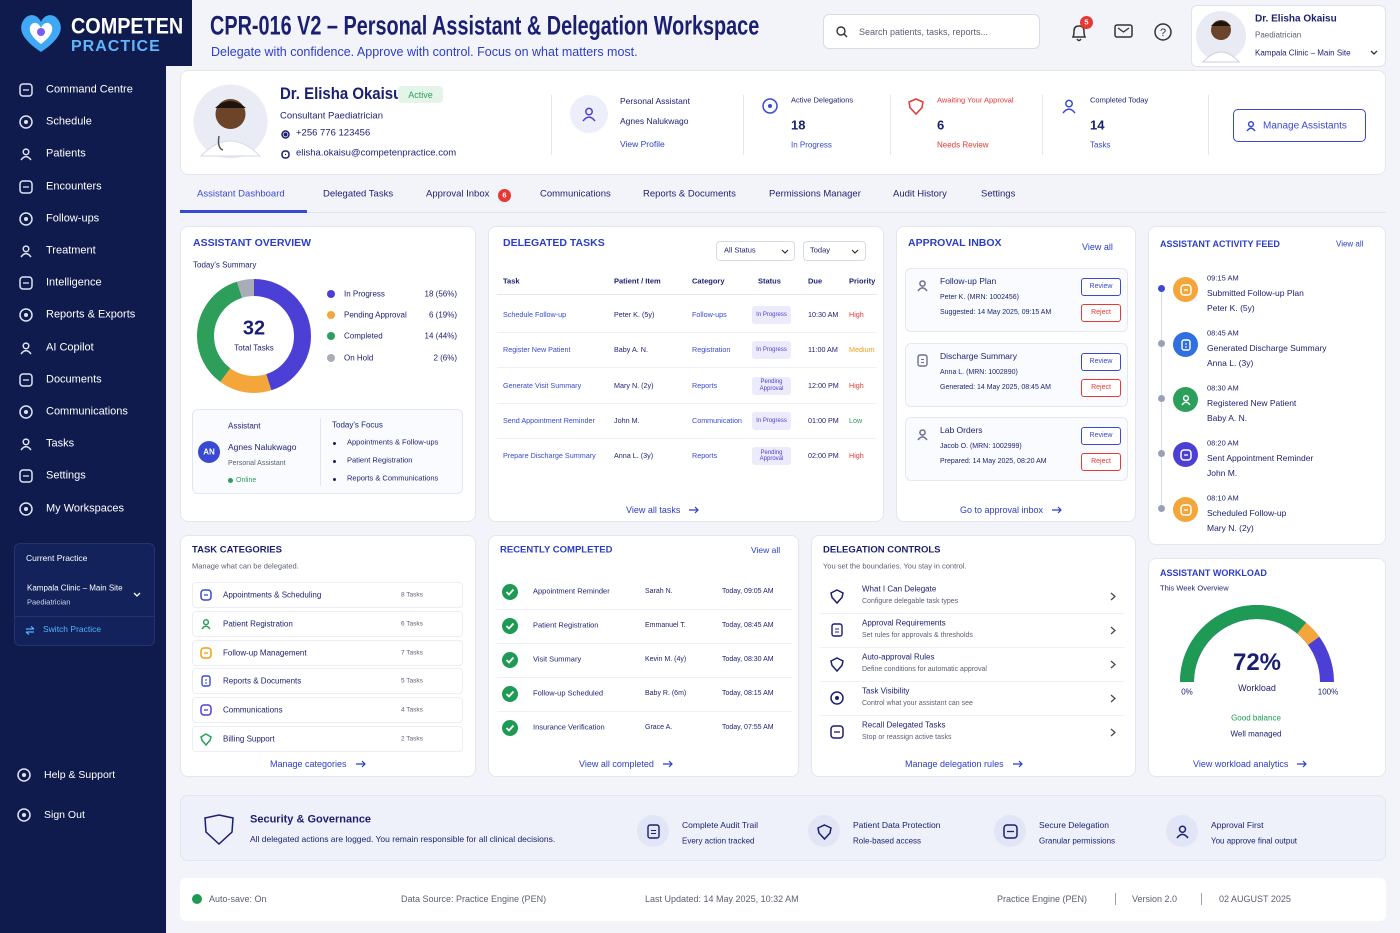  Describe the element at coordinates (1230, 528) in the screenshot. I see `feed-subject: Mary N. (2y)` at that location.